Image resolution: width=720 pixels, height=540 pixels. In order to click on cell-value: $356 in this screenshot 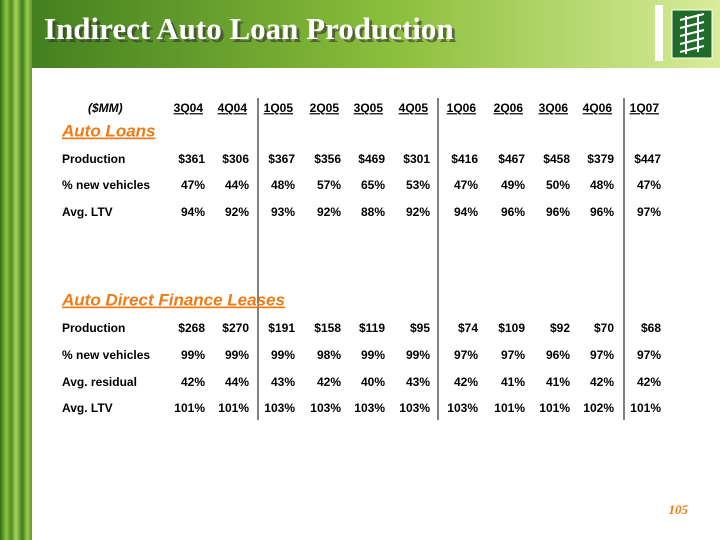, I will do `click(327, 159)`.